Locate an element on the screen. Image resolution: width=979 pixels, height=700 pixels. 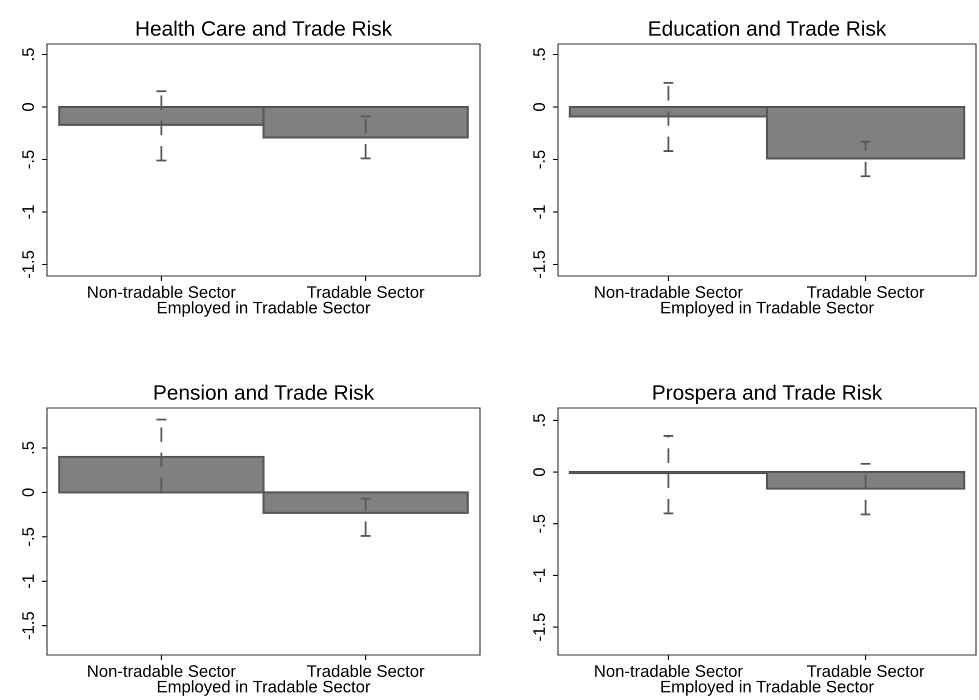
chart-title: Health Care and Trade Risk is located at coordinates (264, 28).